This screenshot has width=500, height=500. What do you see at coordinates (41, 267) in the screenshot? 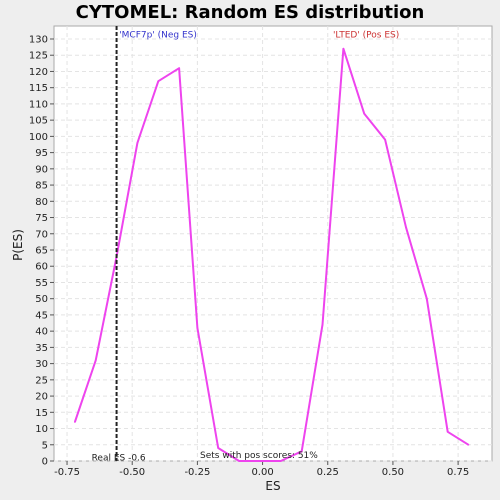
I see `y-tick-label: 60` at bounding box center [41, 267].